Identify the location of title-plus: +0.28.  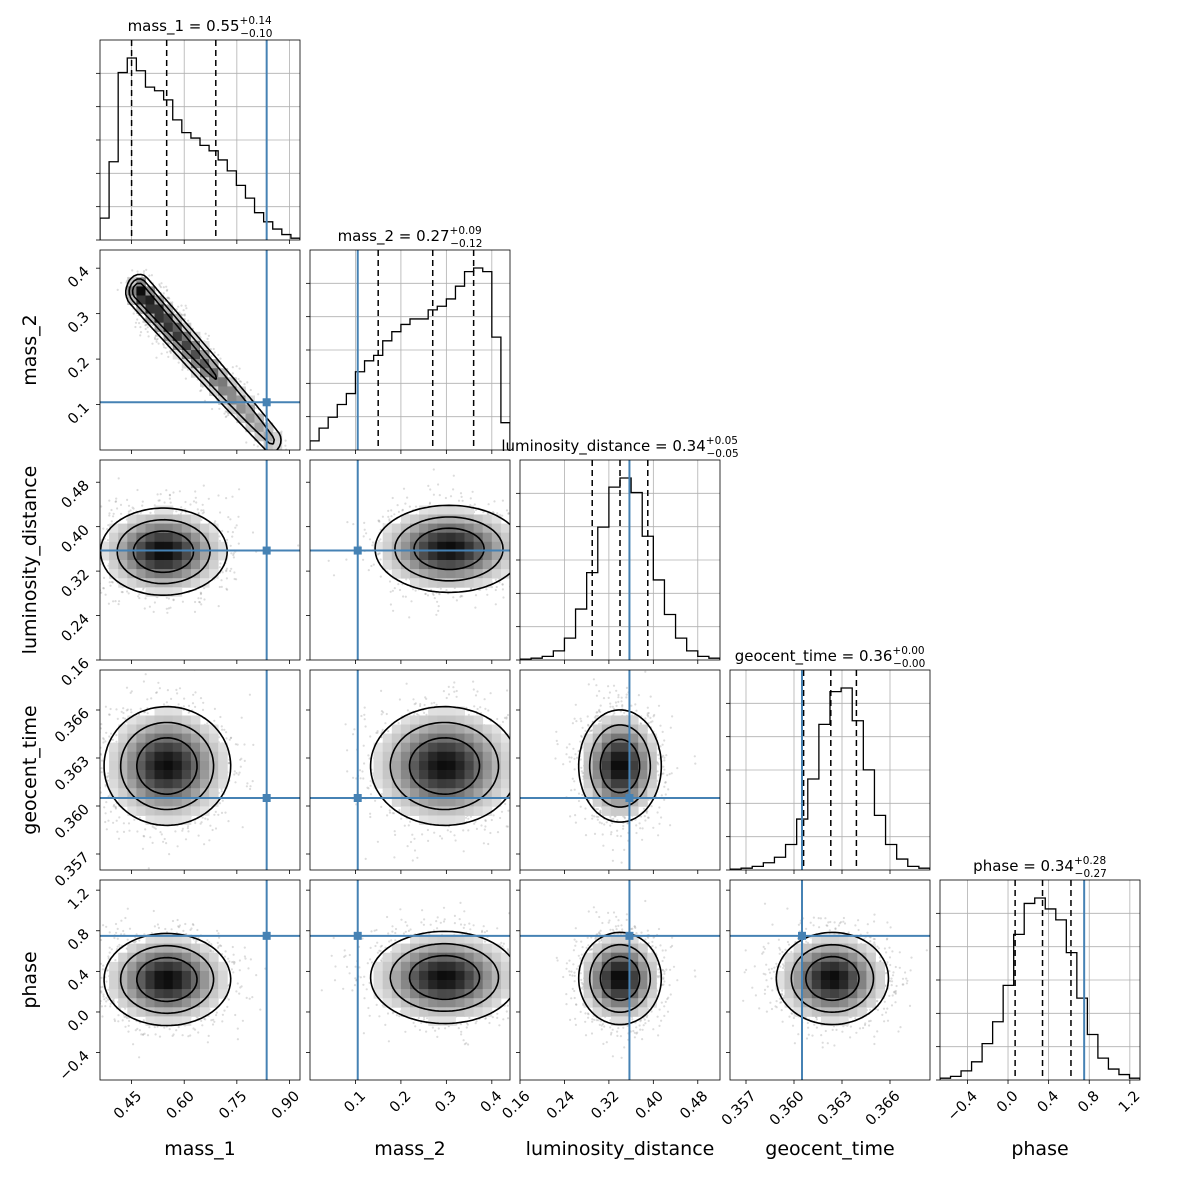
(1090, 861).